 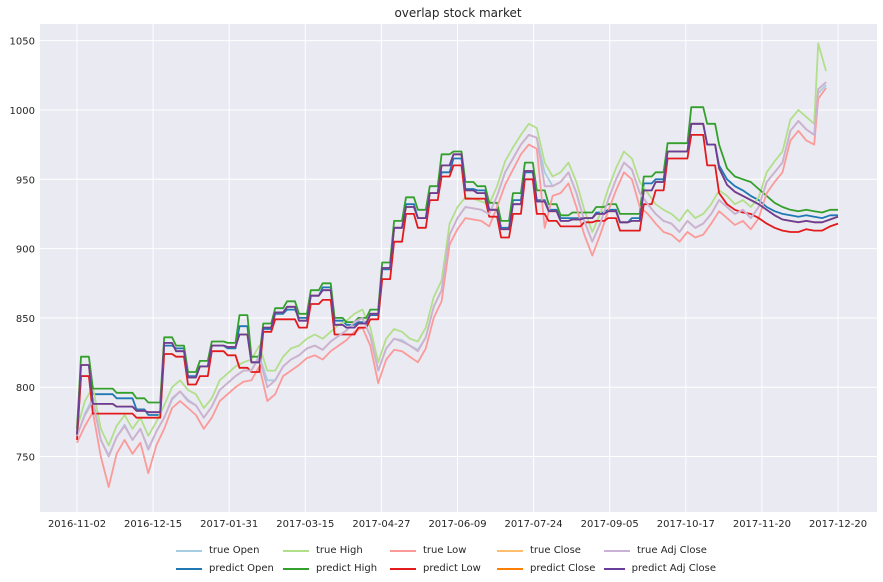 I want to click on legend-label: predict Open, so click(x=241, y=568).